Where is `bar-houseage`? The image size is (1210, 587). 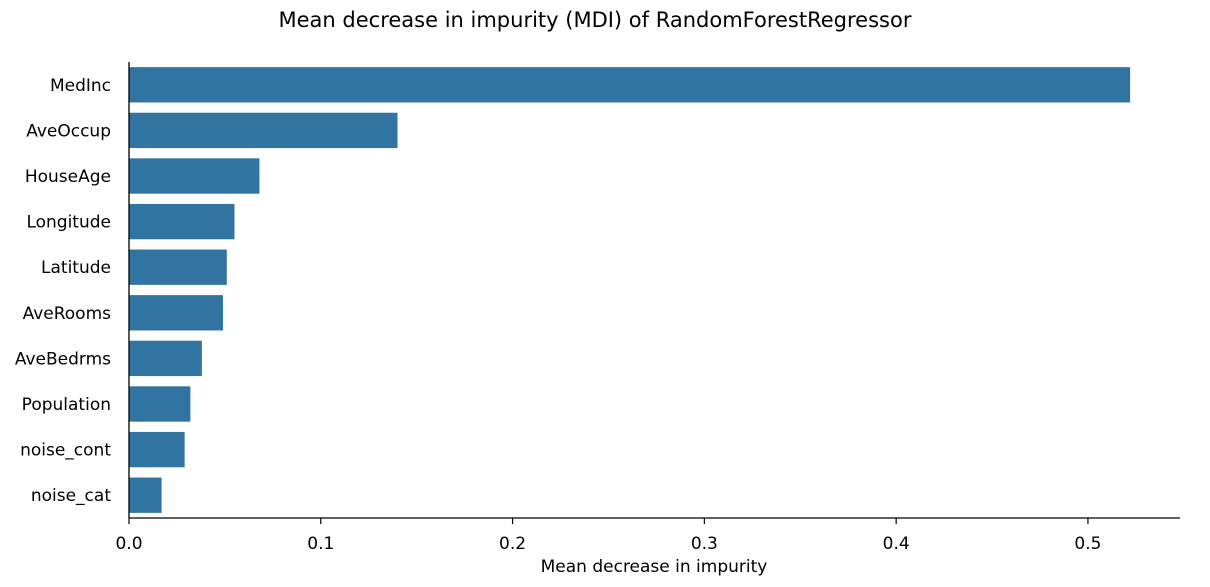
bar-houseage is located at coordinates (194, 176).